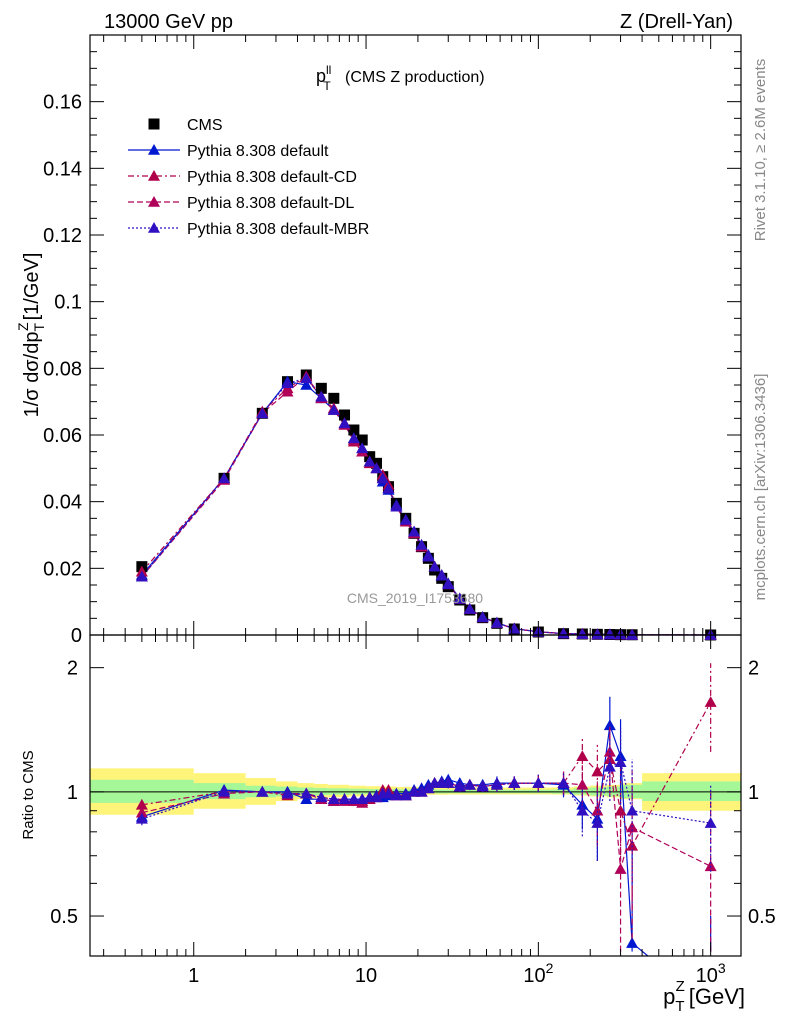  Describe the element at coordinates (168, 22) in the screenshot. I see `header-left: 13000 GeV pp` at that location.